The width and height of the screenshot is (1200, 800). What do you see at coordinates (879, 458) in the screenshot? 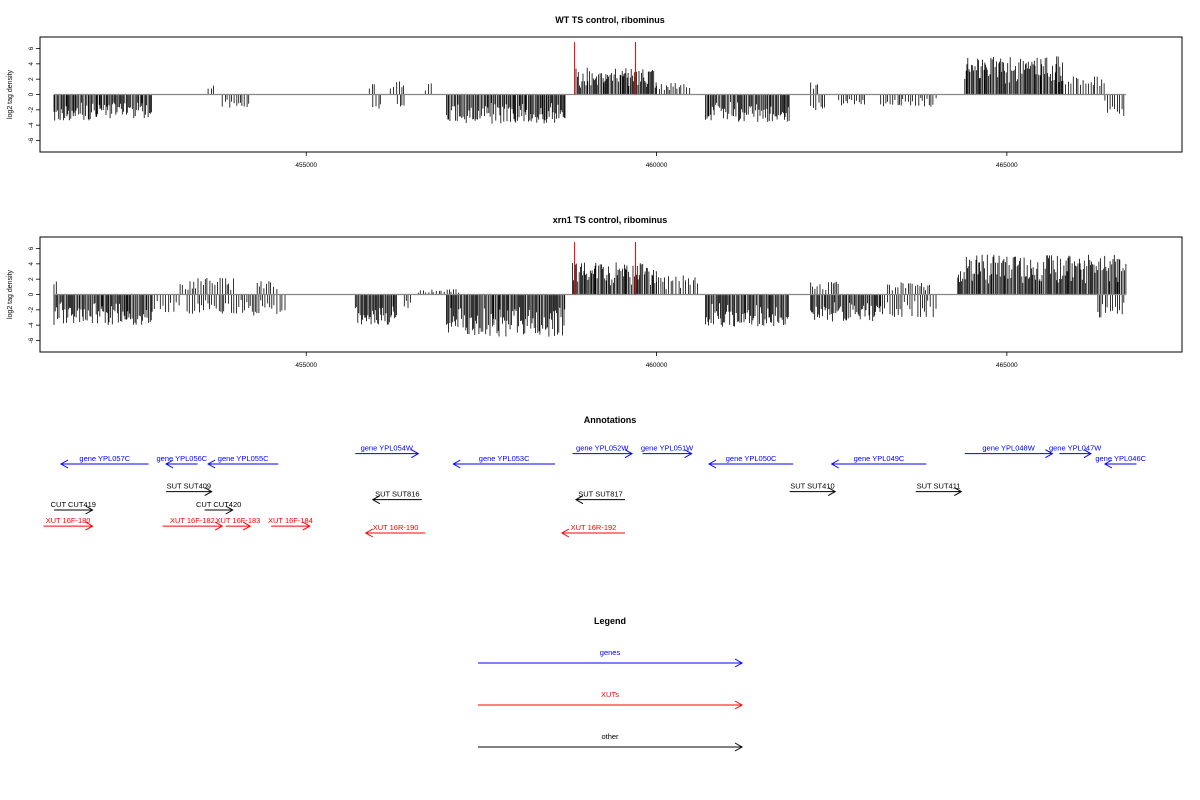
I see `annotation-label: gene YPL049C` at bounding box center [879, 458].